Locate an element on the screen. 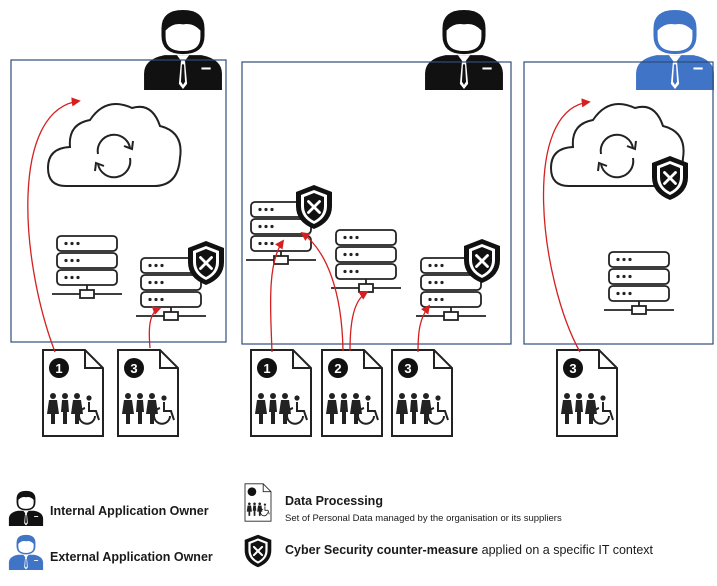  cloud-icon is located at coordinates (114, 145).